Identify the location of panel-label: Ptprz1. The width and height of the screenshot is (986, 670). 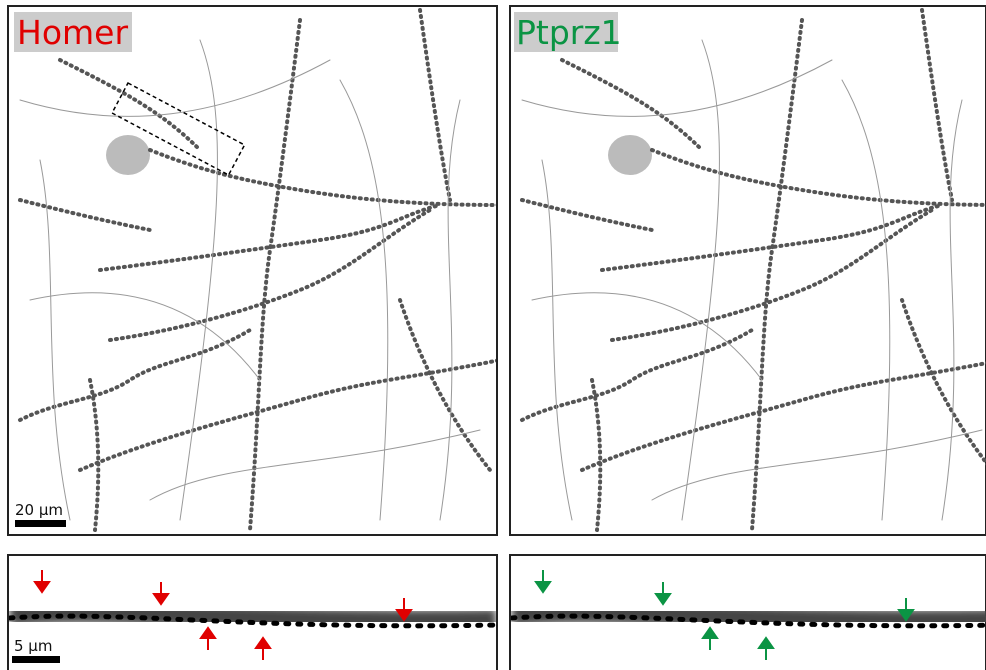
(569, 32).